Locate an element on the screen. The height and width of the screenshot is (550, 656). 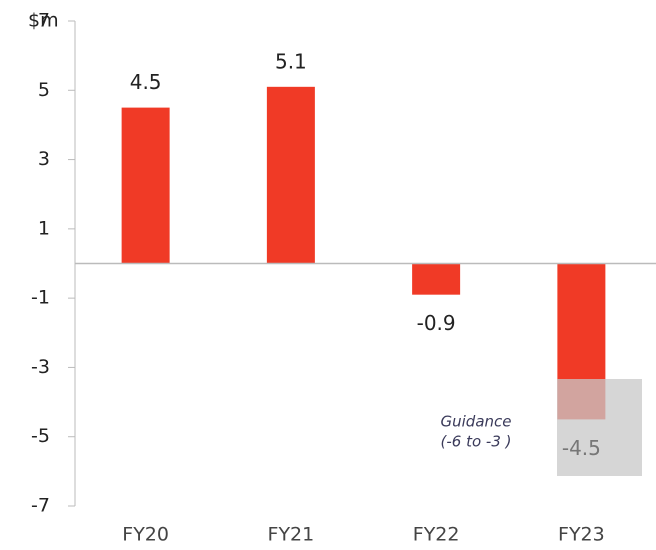
value-label: -4.5 is located at coordinates (581, 448).